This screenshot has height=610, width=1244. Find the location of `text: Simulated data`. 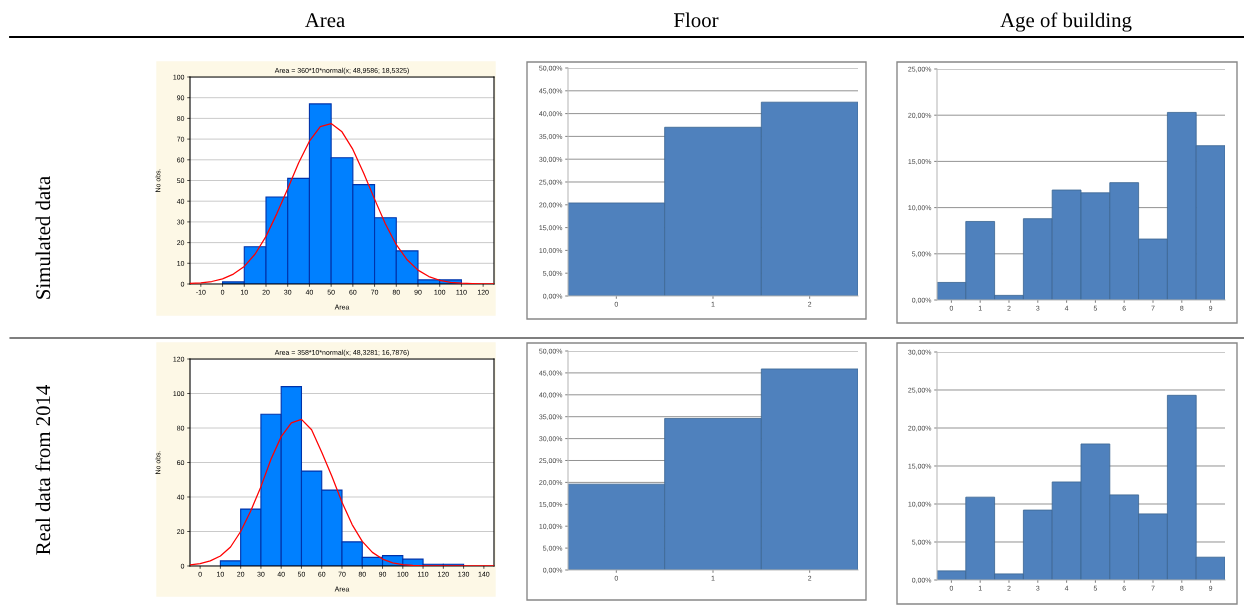

text: Simulated data is located at coordinates (43, 237).